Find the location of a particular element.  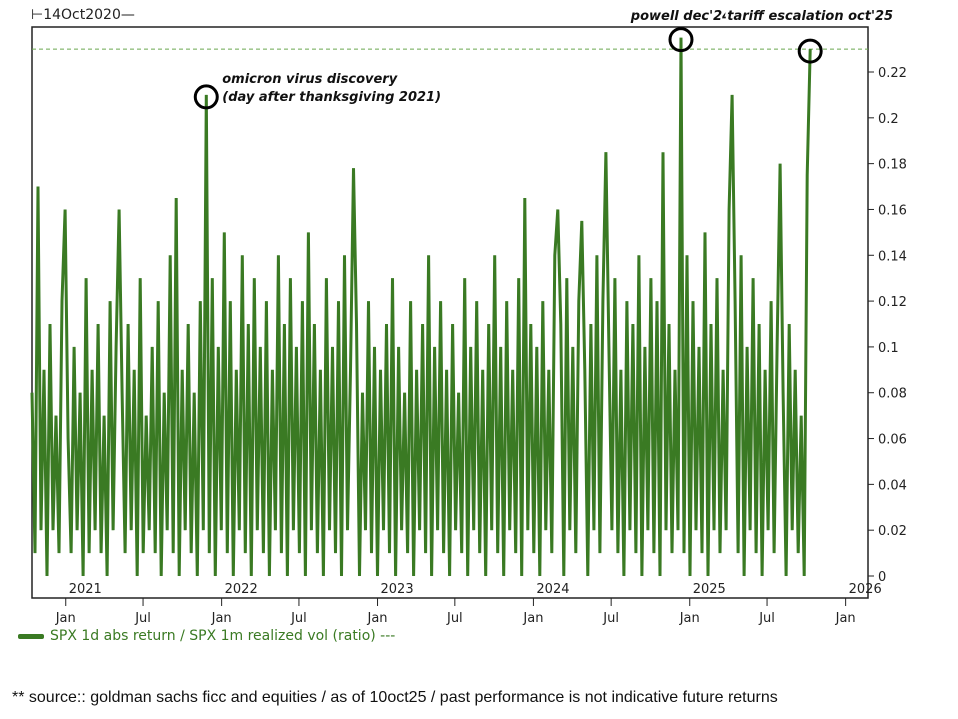

year-label: 2023 is located at coordinates (397, 589).